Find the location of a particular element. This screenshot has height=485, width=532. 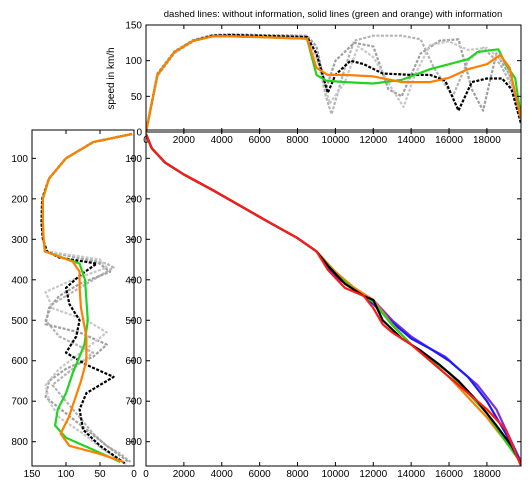

y-tick-label: 50 is located at coordinates (137, 97).